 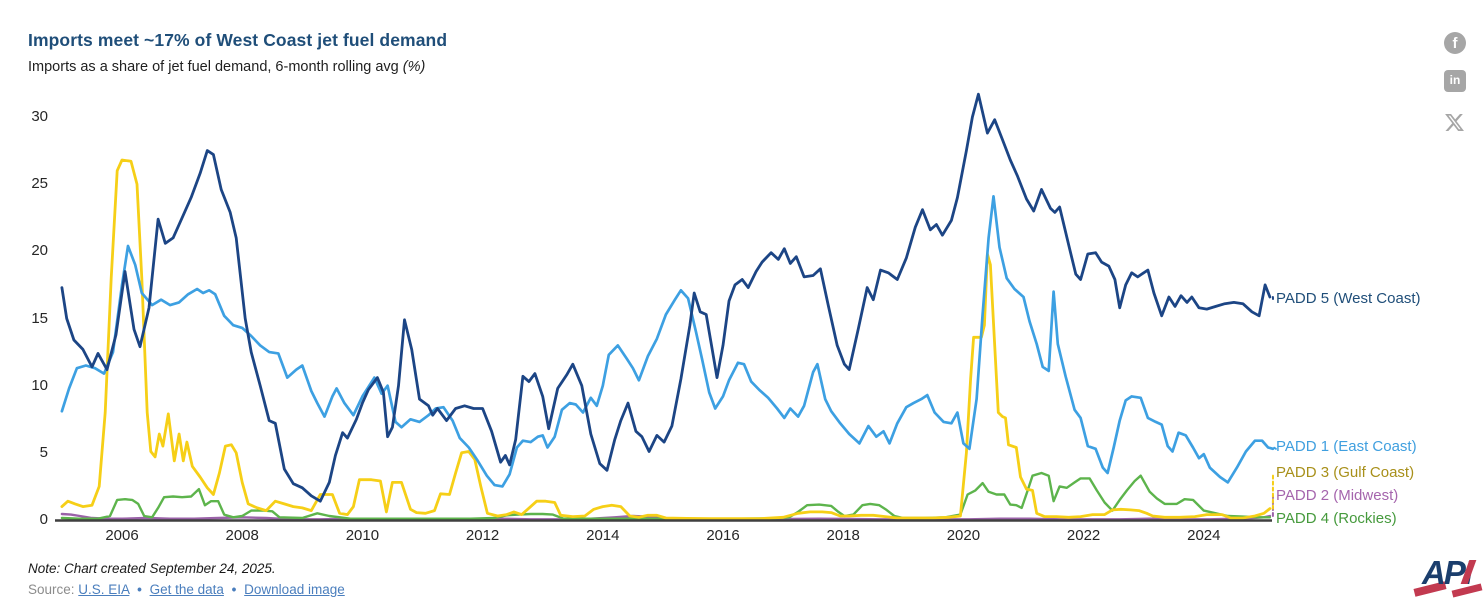 What do you see at coordinates (1455, 43) in the screenshot?
I see `facebook-share-icon: f` at bounding box center [1455, 43].